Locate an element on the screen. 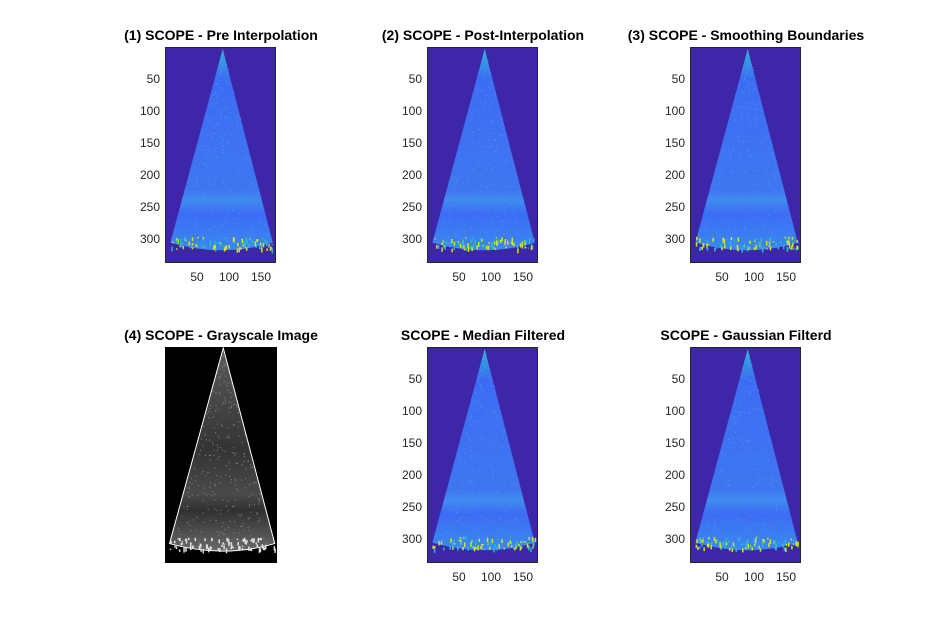  panel-title-2: (2) SCOPE - Post-Interpolation is located at coordinates (483, 35).